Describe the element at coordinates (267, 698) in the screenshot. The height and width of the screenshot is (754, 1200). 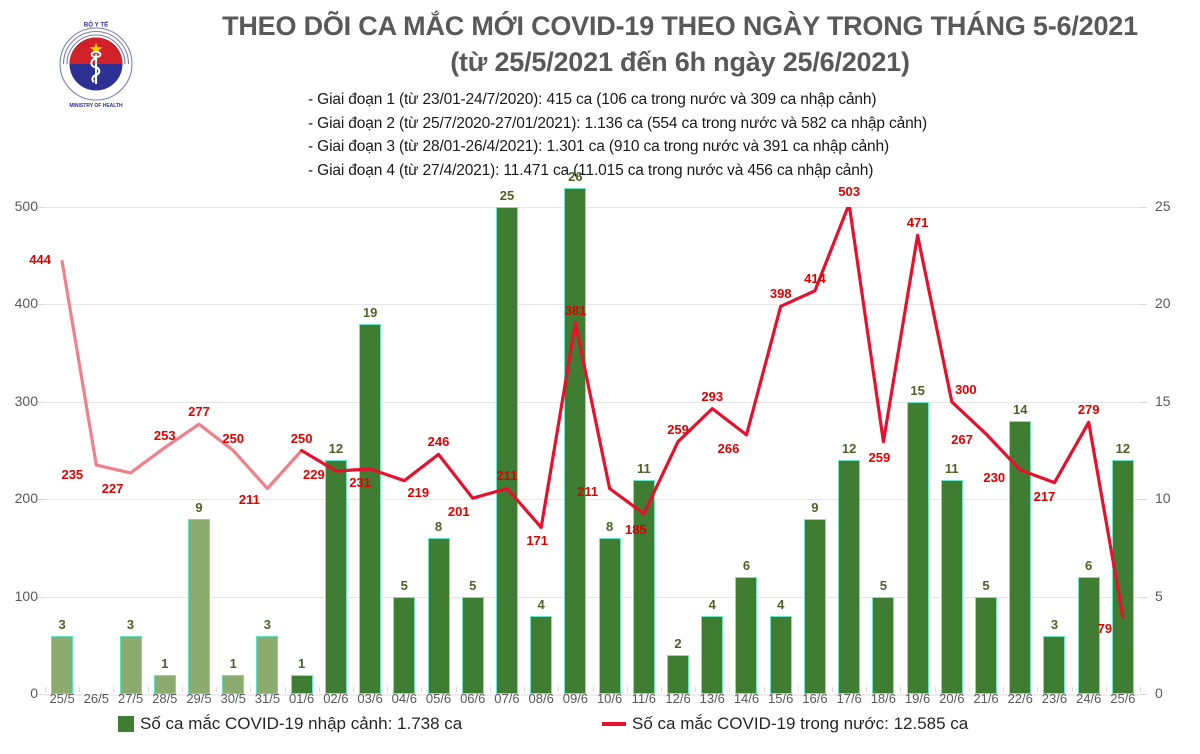
I see `x-axis-label-31-5: 31/5` at that location.